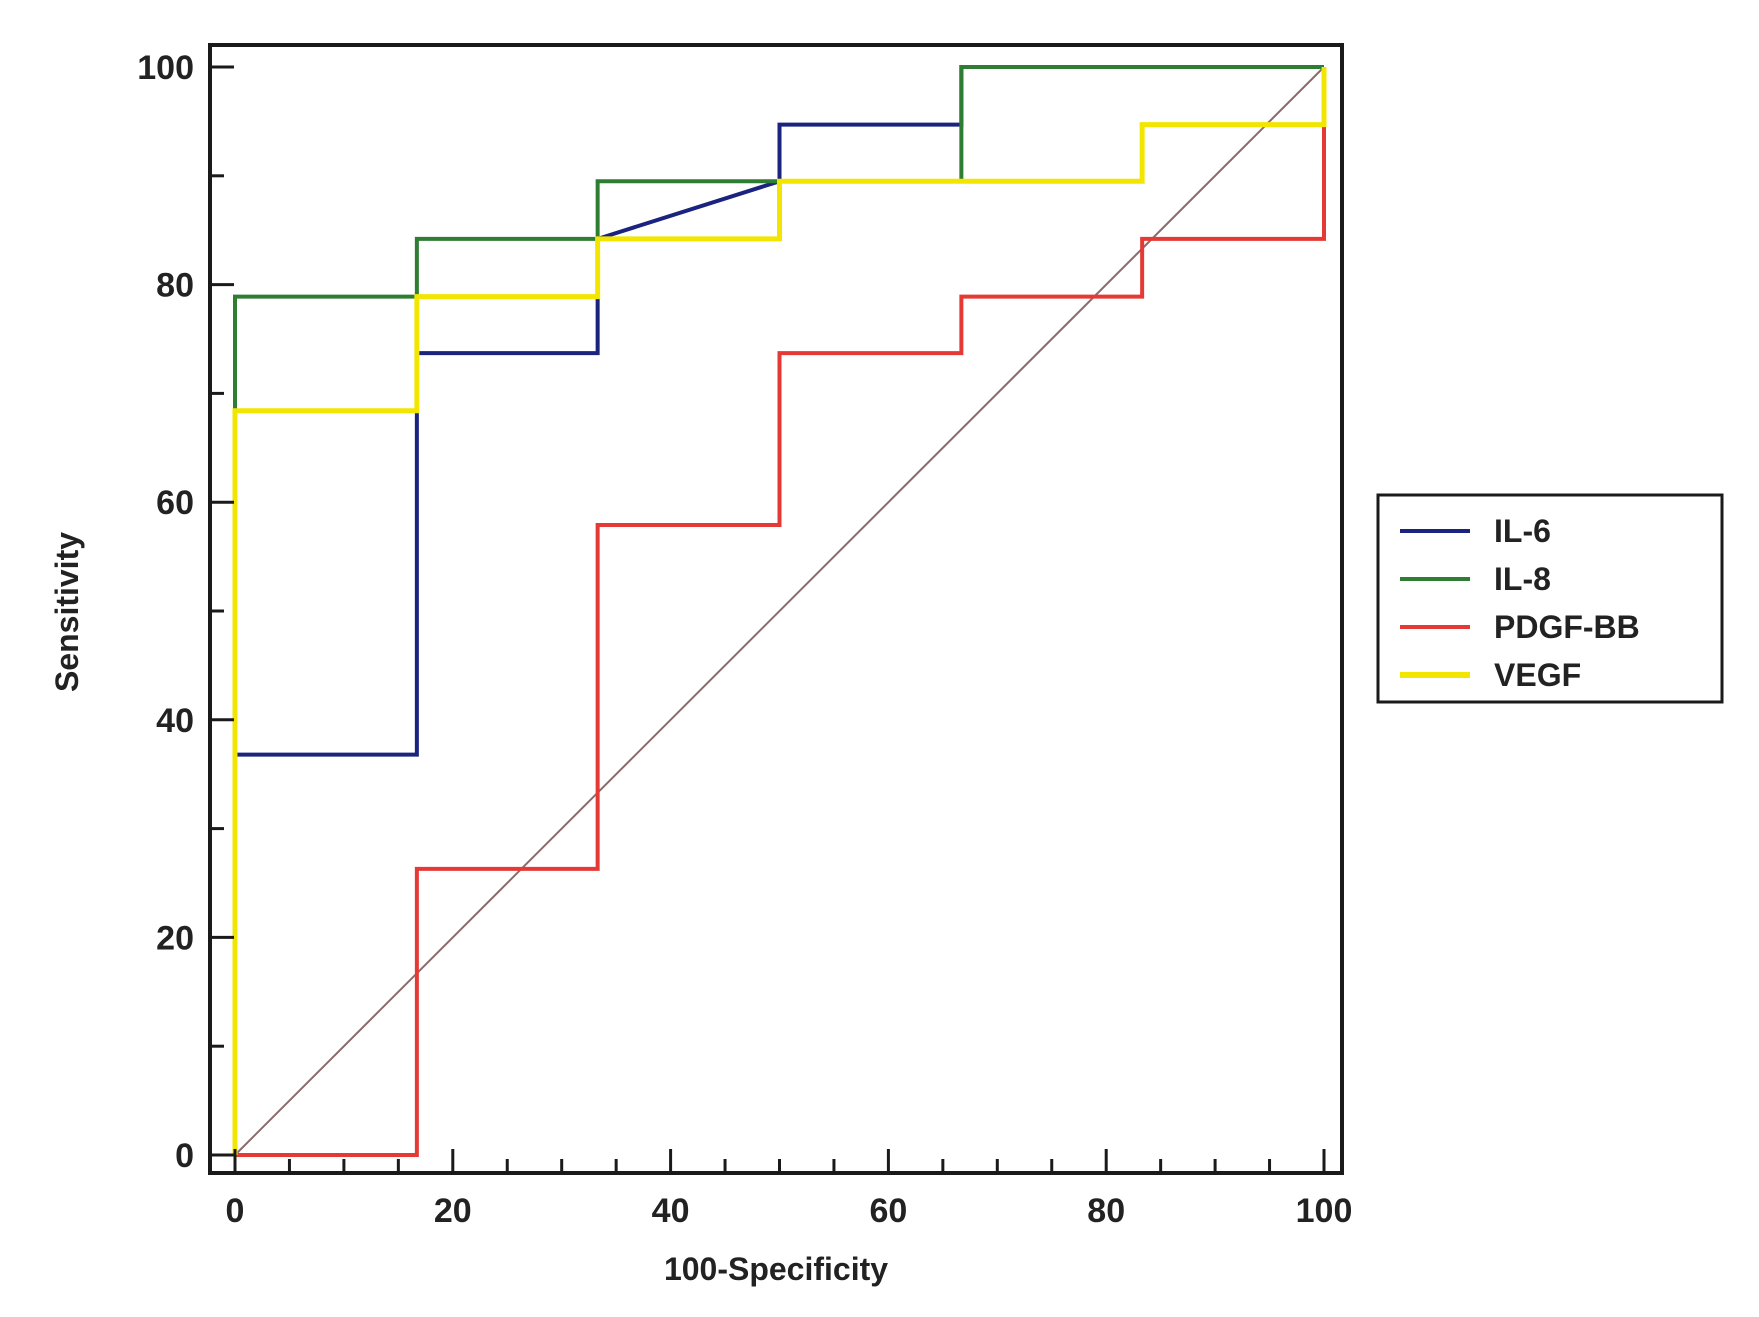 This screenshot has width=1759, height=1317. Describe the element at coordinates (175, 286) in the screenshot. I see `y-tick-label: 80` at that location.